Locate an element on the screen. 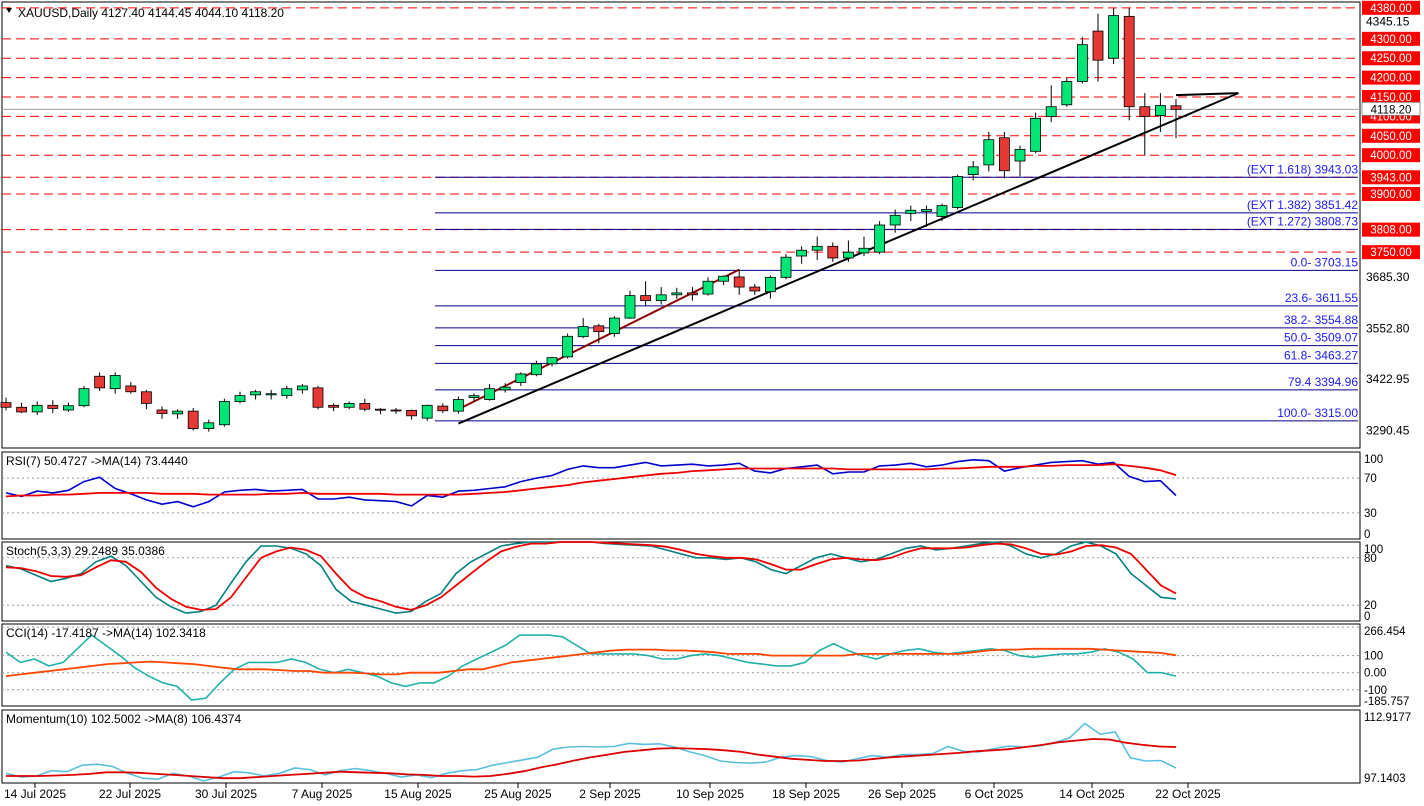 This screenshot has width=1424, height=806. x-tick-label: 30 Jul 2025 is located at coordinates (226, 794).